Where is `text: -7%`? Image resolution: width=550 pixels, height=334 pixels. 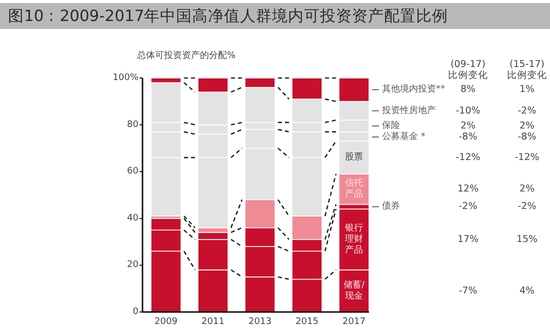
text: -7% is located at coordinates (468, 290).